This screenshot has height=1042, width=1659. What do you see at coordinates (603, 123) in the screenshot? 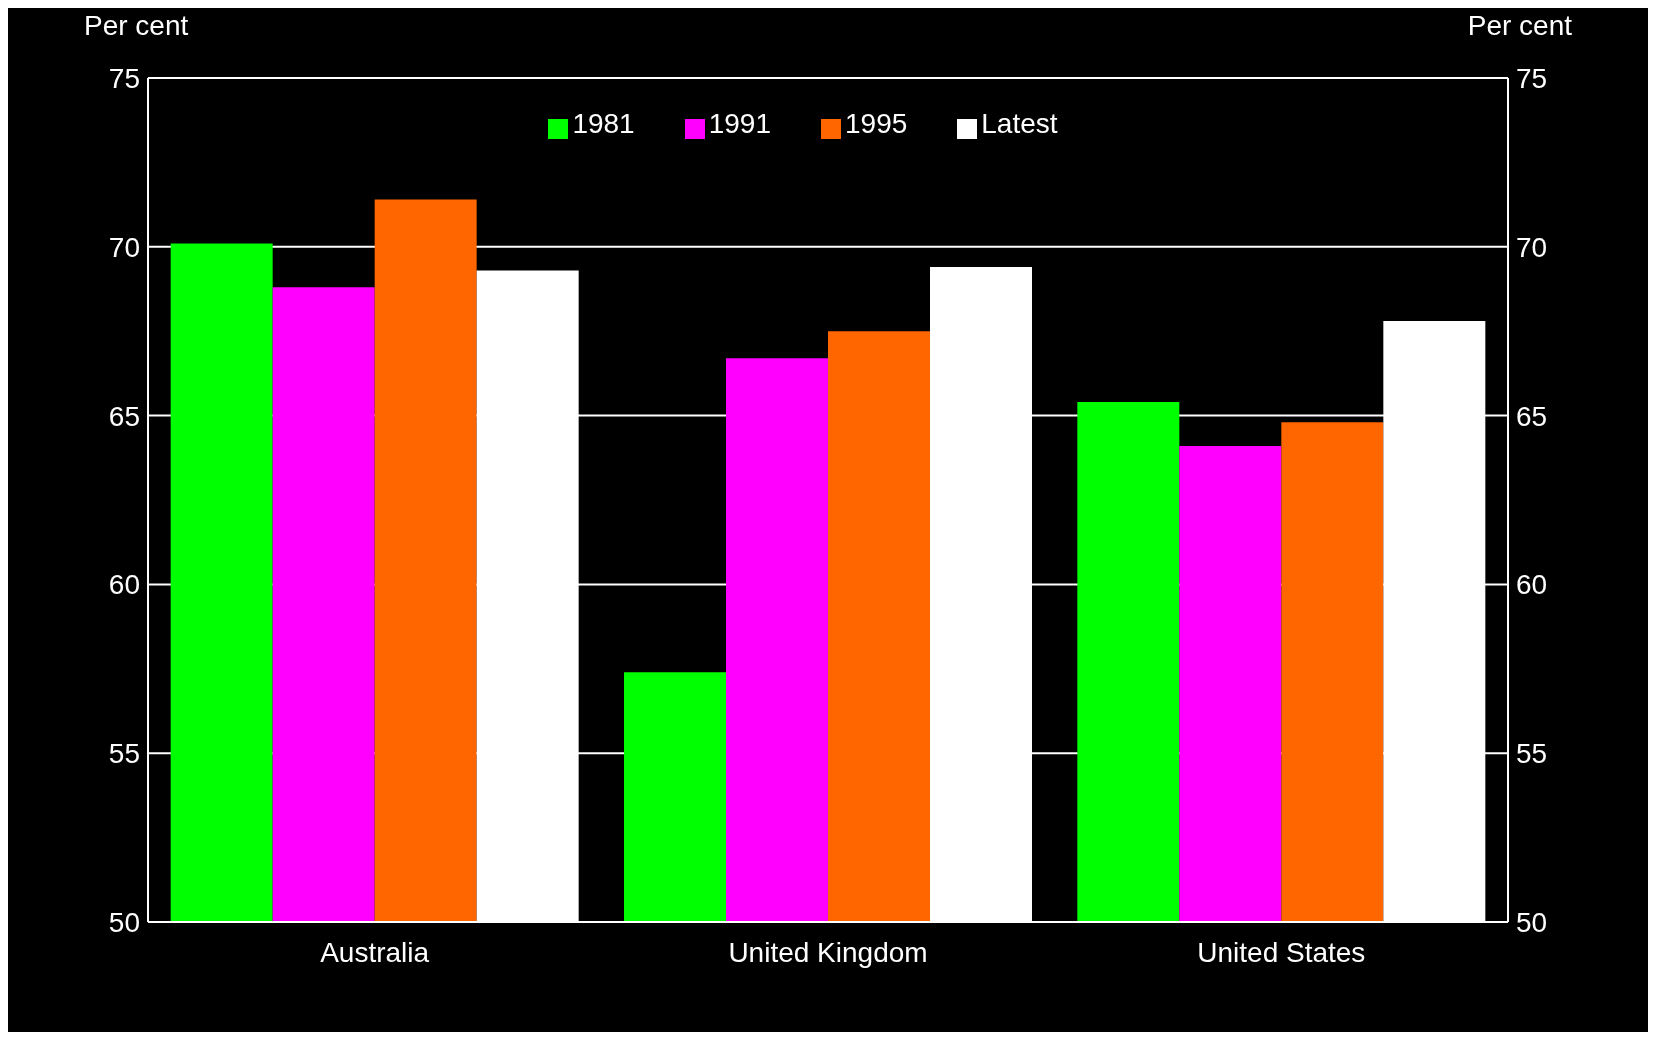
I see `legend-label: 1981` at bounding box center [603, 123].